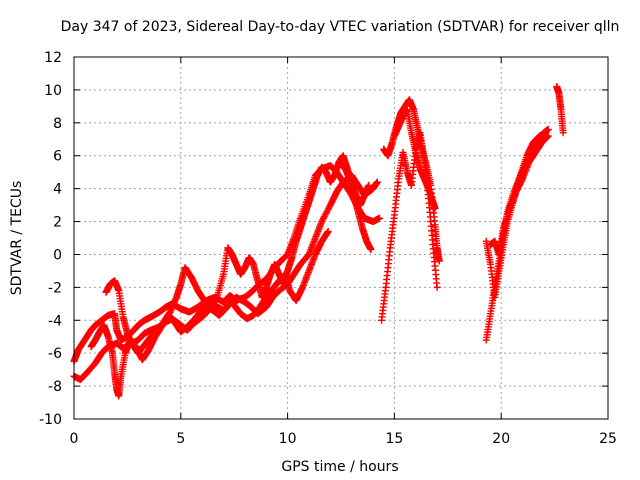  Describe the element at coordinates (50, 420) in the screenshot. I see `y-tick-label: -10` at that location.